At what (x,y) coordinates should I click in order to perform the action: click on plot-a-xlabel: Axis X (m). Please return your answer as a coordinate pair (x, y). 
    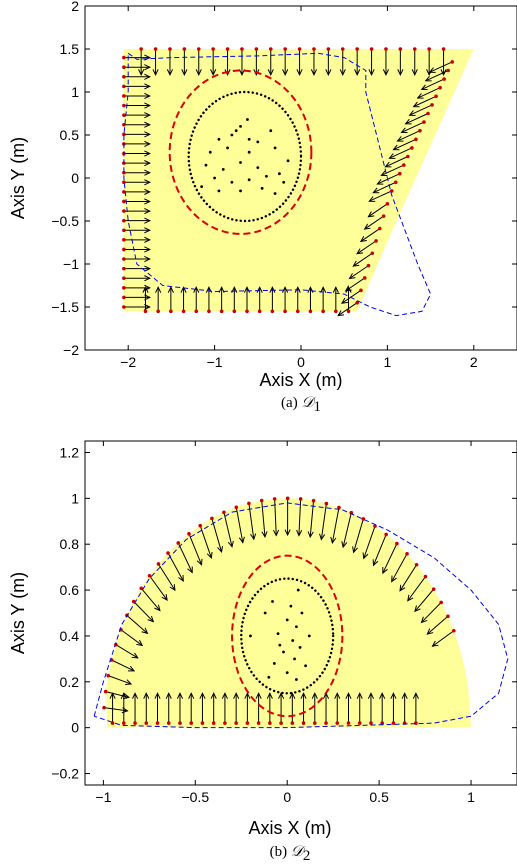
    Looking at the image, I should click on (301, 380).